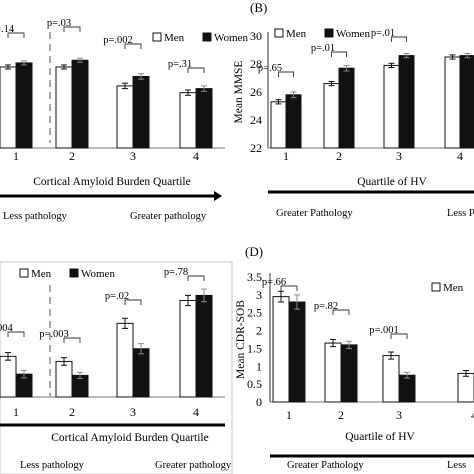 The width and height of the screenshot is (474, 474). What do you see at coordinates (259, 295) in the screenshot?
I see `y-tick-label: 3` at bounding box center [259, 295].